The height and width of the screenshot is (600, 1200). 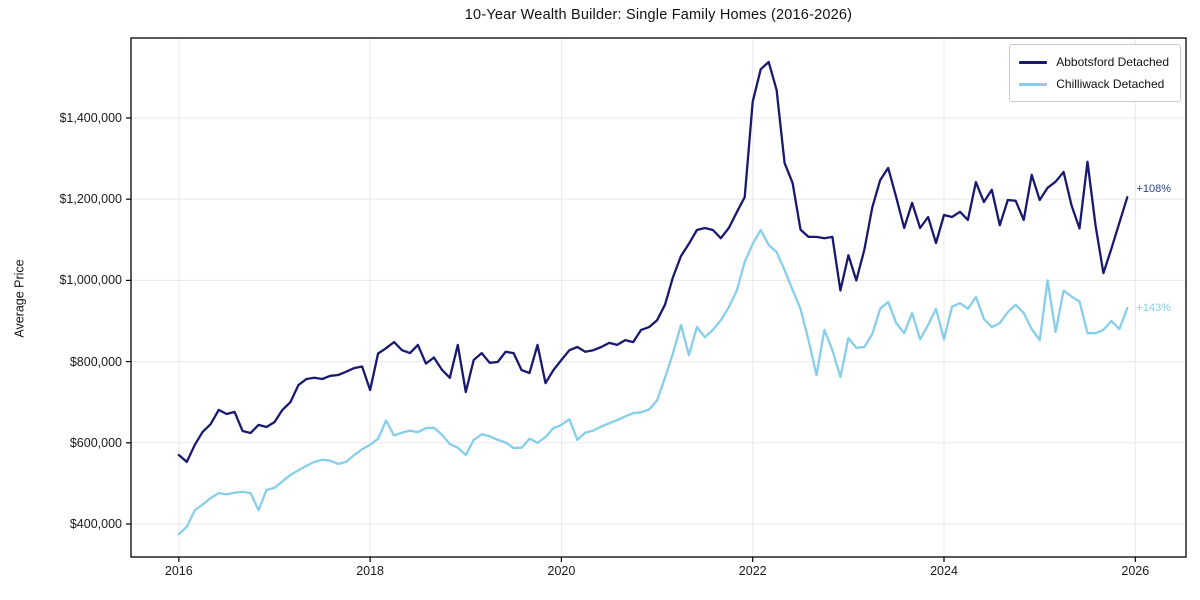 I want to click on legend-label-chilliwack: Chilliwack Detached, so click(x=1110, y=84).